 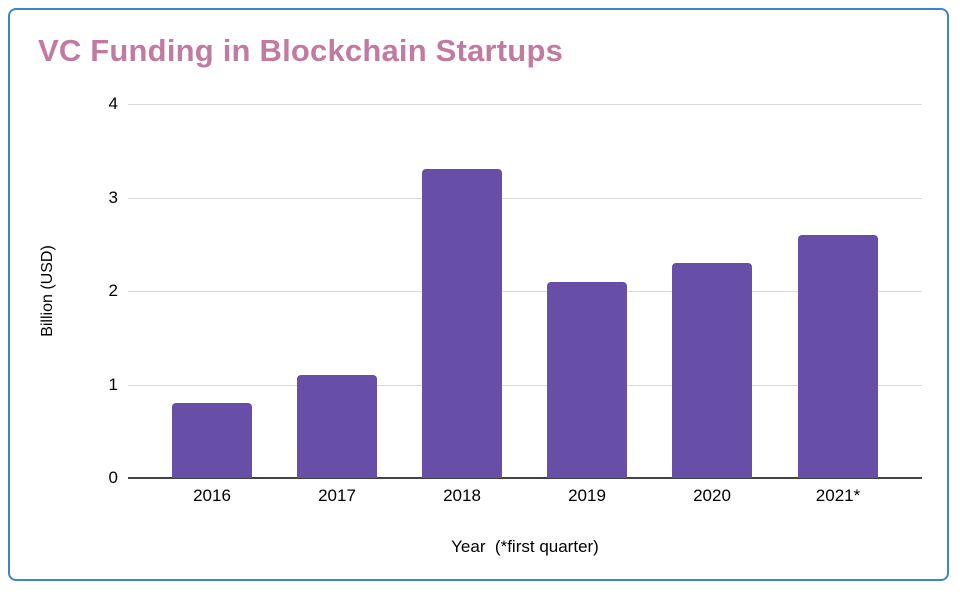 What do you see at coordinates (838, 495) in the screenshot?
I see `x-tick-label-2021*: 2021*` at bounding box center [838, 495].